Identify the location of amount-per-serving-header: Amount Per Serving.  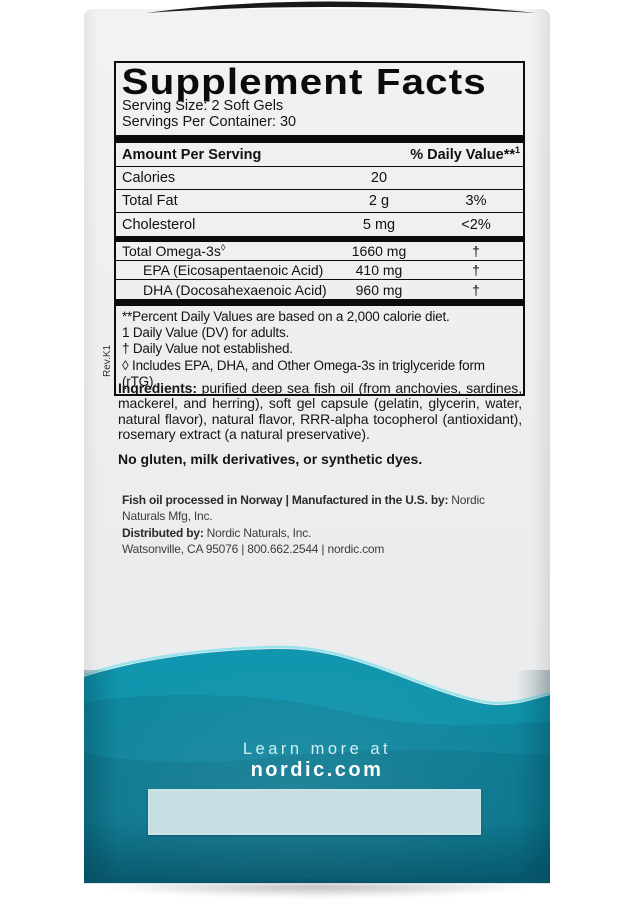
(192, 155).